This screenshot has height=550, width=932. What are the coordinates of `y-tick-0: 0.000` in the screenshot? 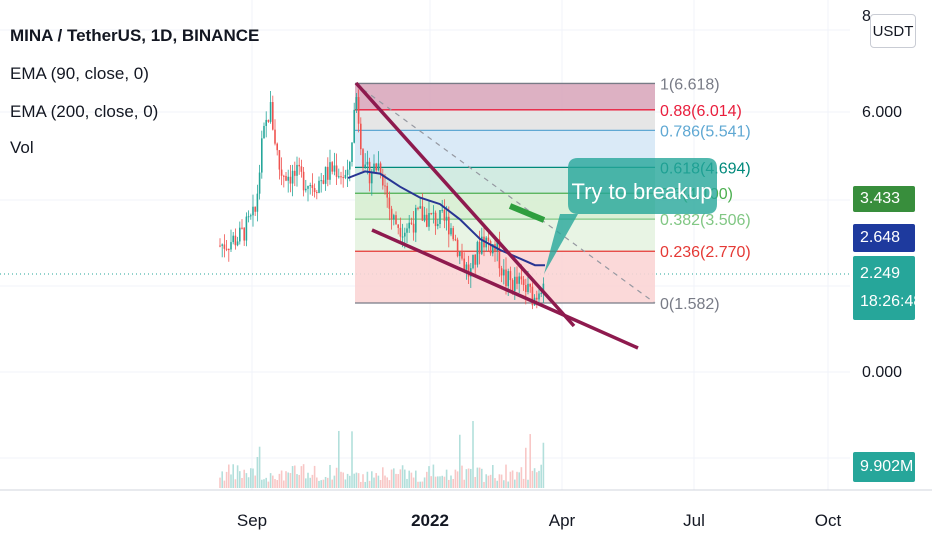 It's located at (882, 372).